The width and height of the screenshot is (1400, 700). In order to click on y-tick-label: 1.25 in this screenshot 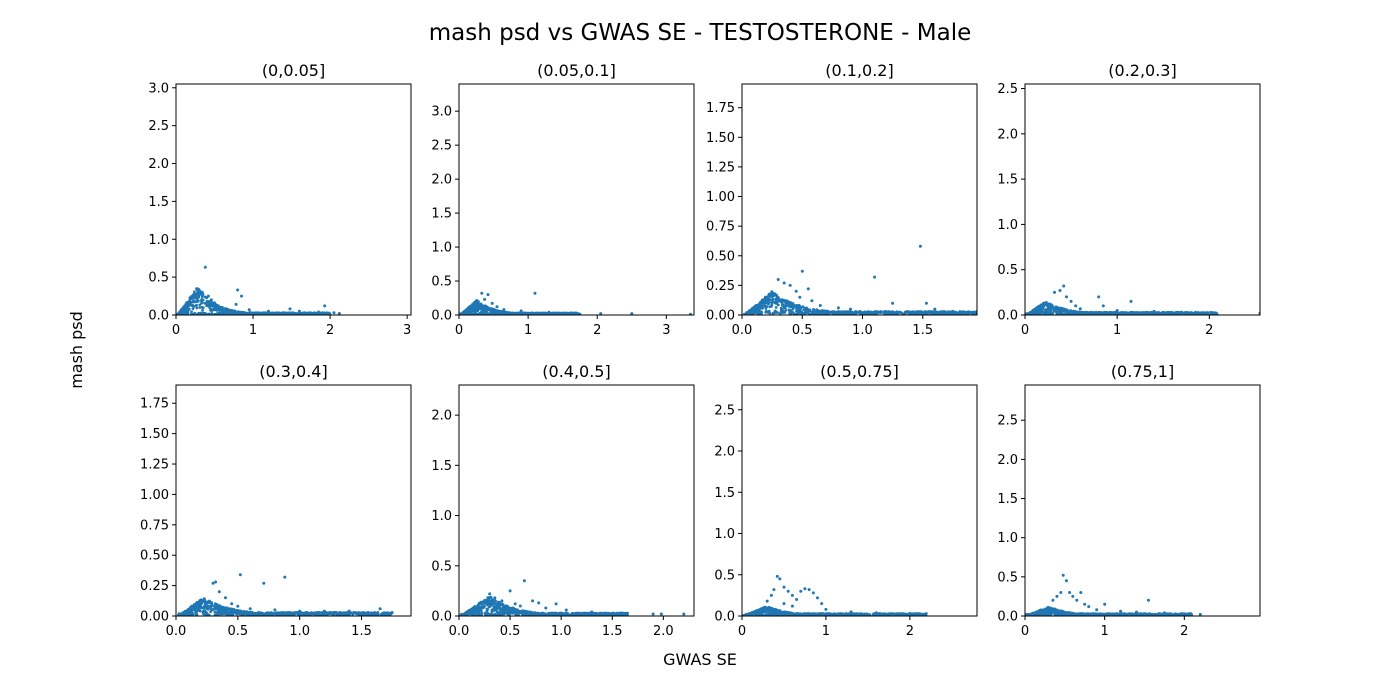, I will do `click(154, 465)`.